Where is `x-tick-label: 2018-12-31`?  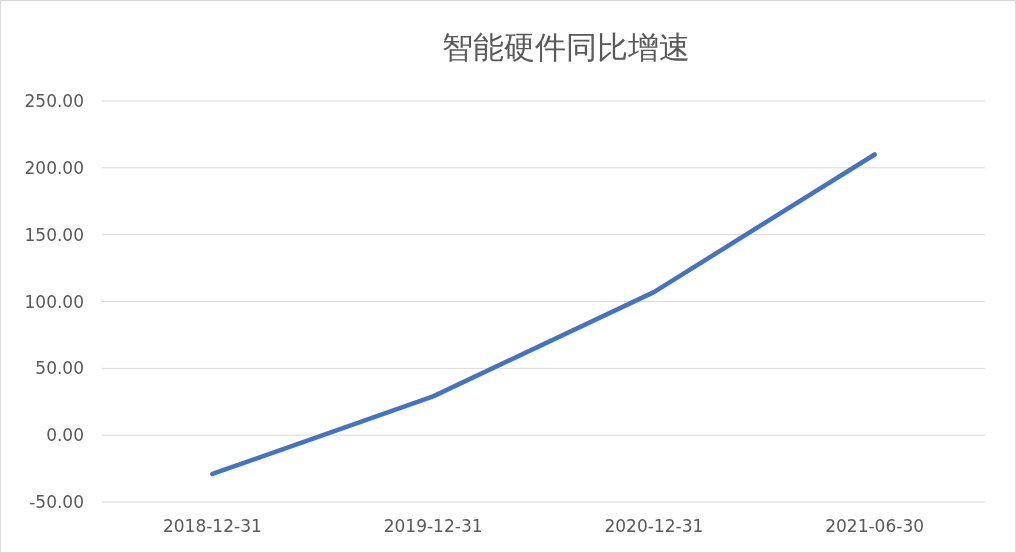
x-tick-label: 2018-12-31 is located at coordinates (212, 526).